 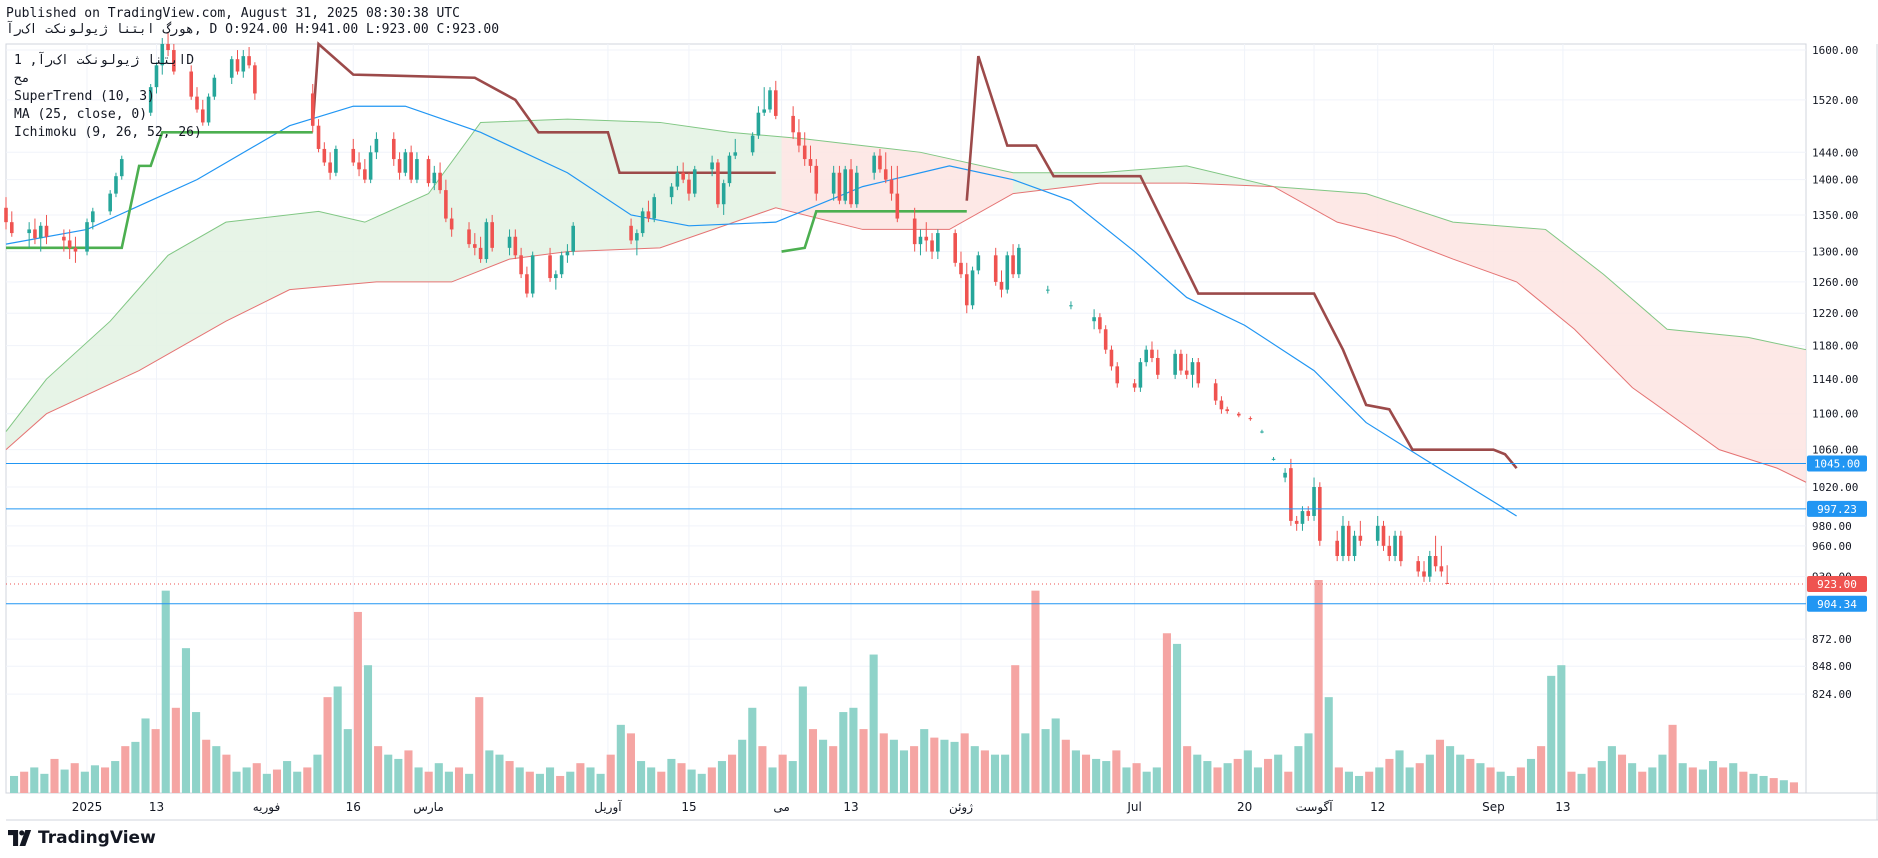 What do you see at coordinates (104, 60) in the screenshot?
I see `legend-symbol: ابتنا ژیولونکت اک‌رآ, 1D` at bounding box center [104, 60].